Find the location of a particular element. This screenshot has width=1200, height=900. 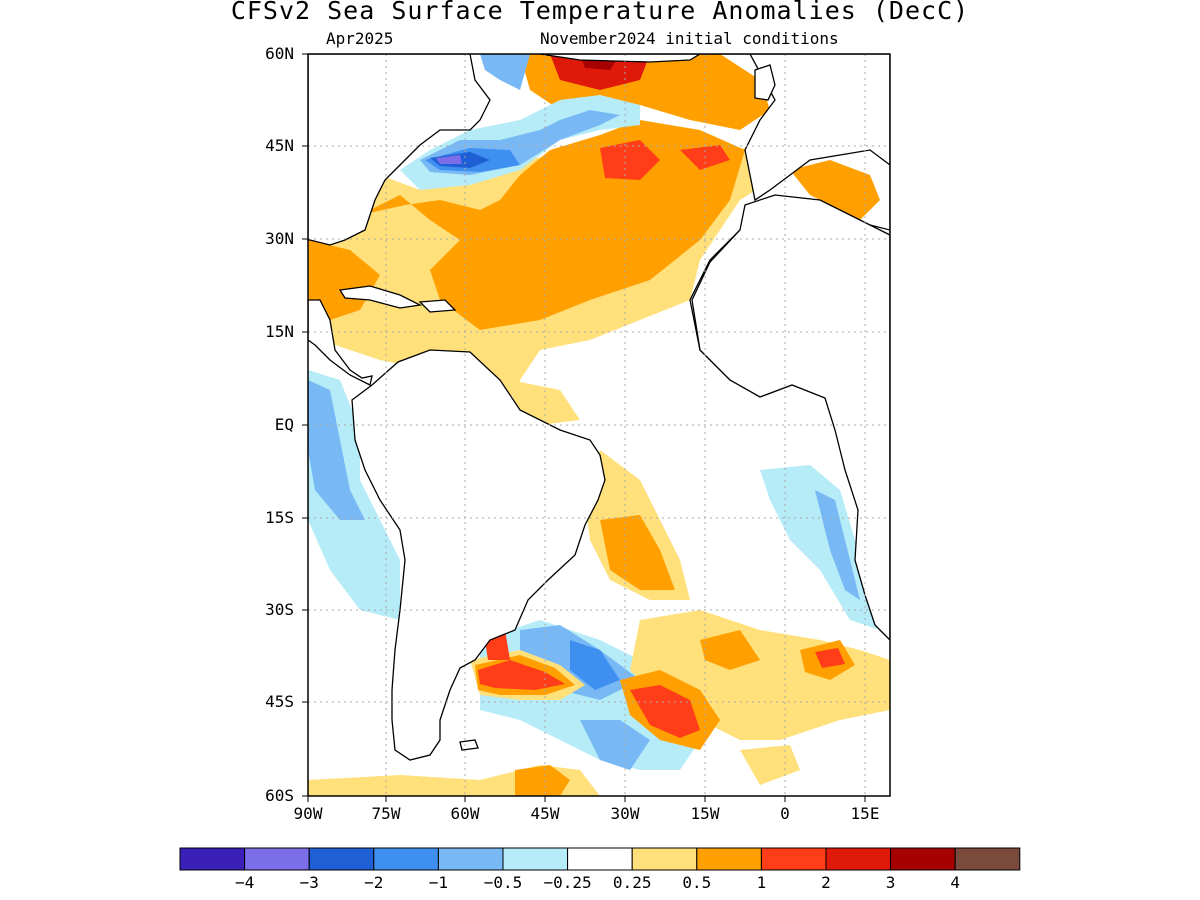

lon-label-60w: 60W is located at coordinates (465, 813).